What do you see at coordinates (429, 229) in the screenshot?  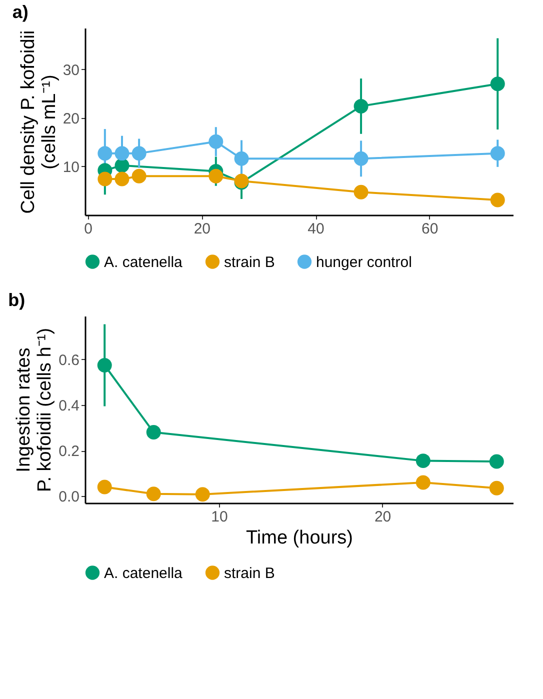 I see `x-tick-label: 60` at bounding box center [429, 229].